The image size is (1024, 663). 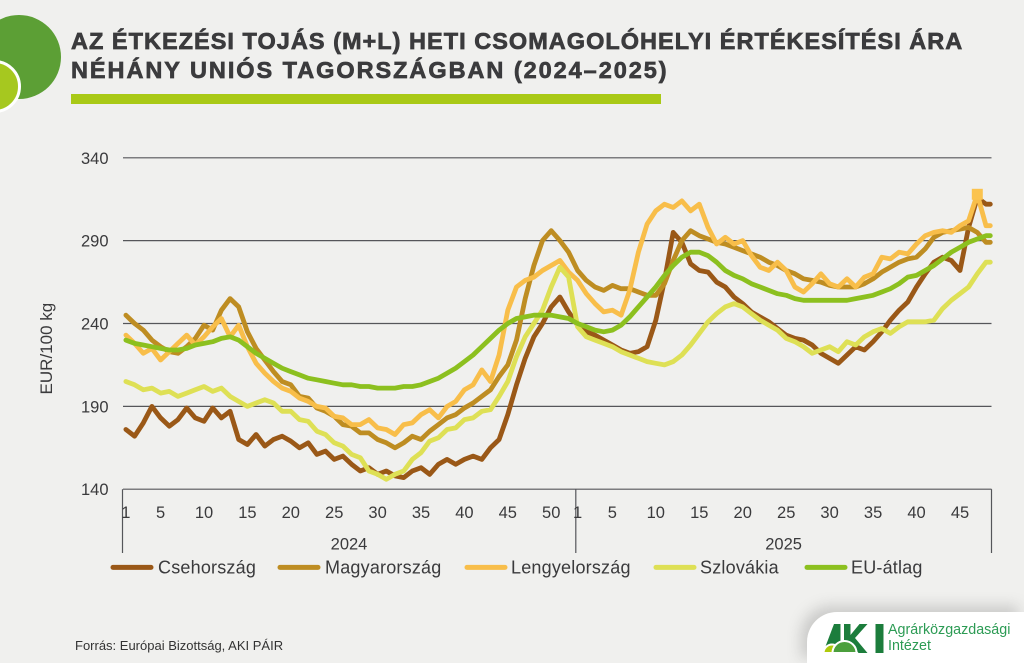 I want to click on svg-text: 140, so click(x=95, y=490).